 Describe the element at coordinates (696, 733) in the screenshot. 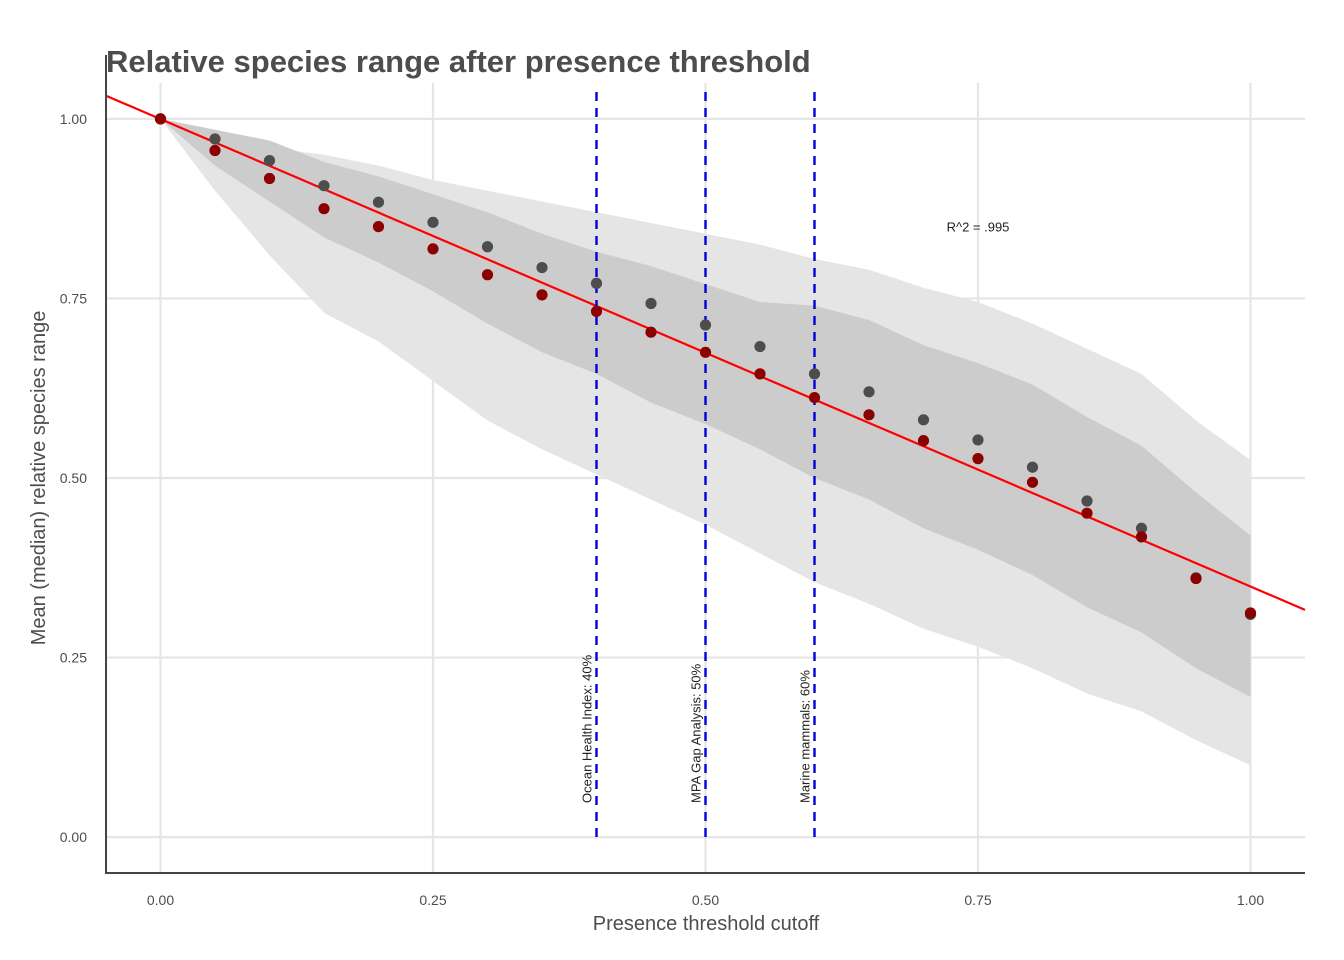

I see `threshold-label-1: MPA Gap Analysis: 50%` at that location.